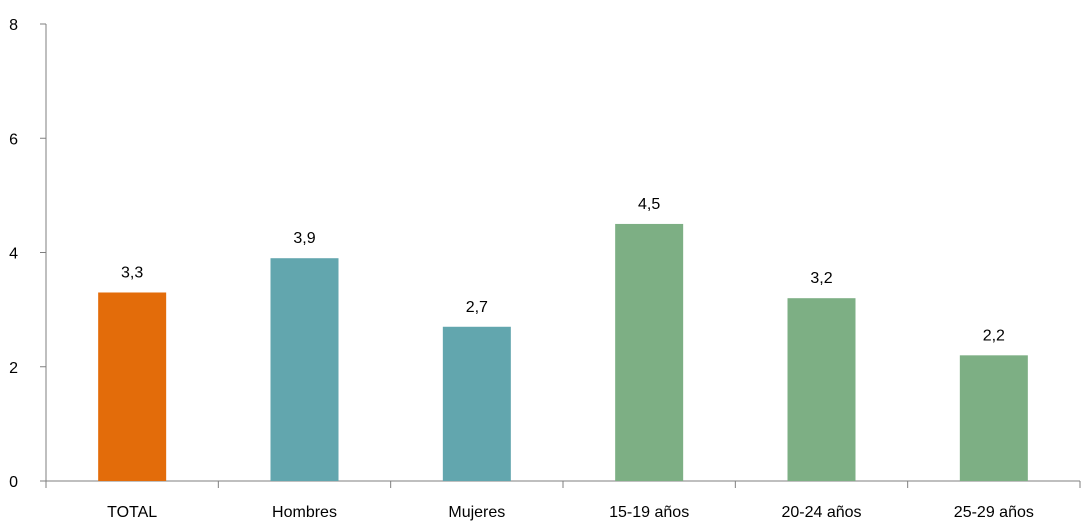 The width and height of the screenshot is (1087, 523). Describe the element at coordinates (13, 25) in the screenshot. I see `y-tick-label: 8` at that location.